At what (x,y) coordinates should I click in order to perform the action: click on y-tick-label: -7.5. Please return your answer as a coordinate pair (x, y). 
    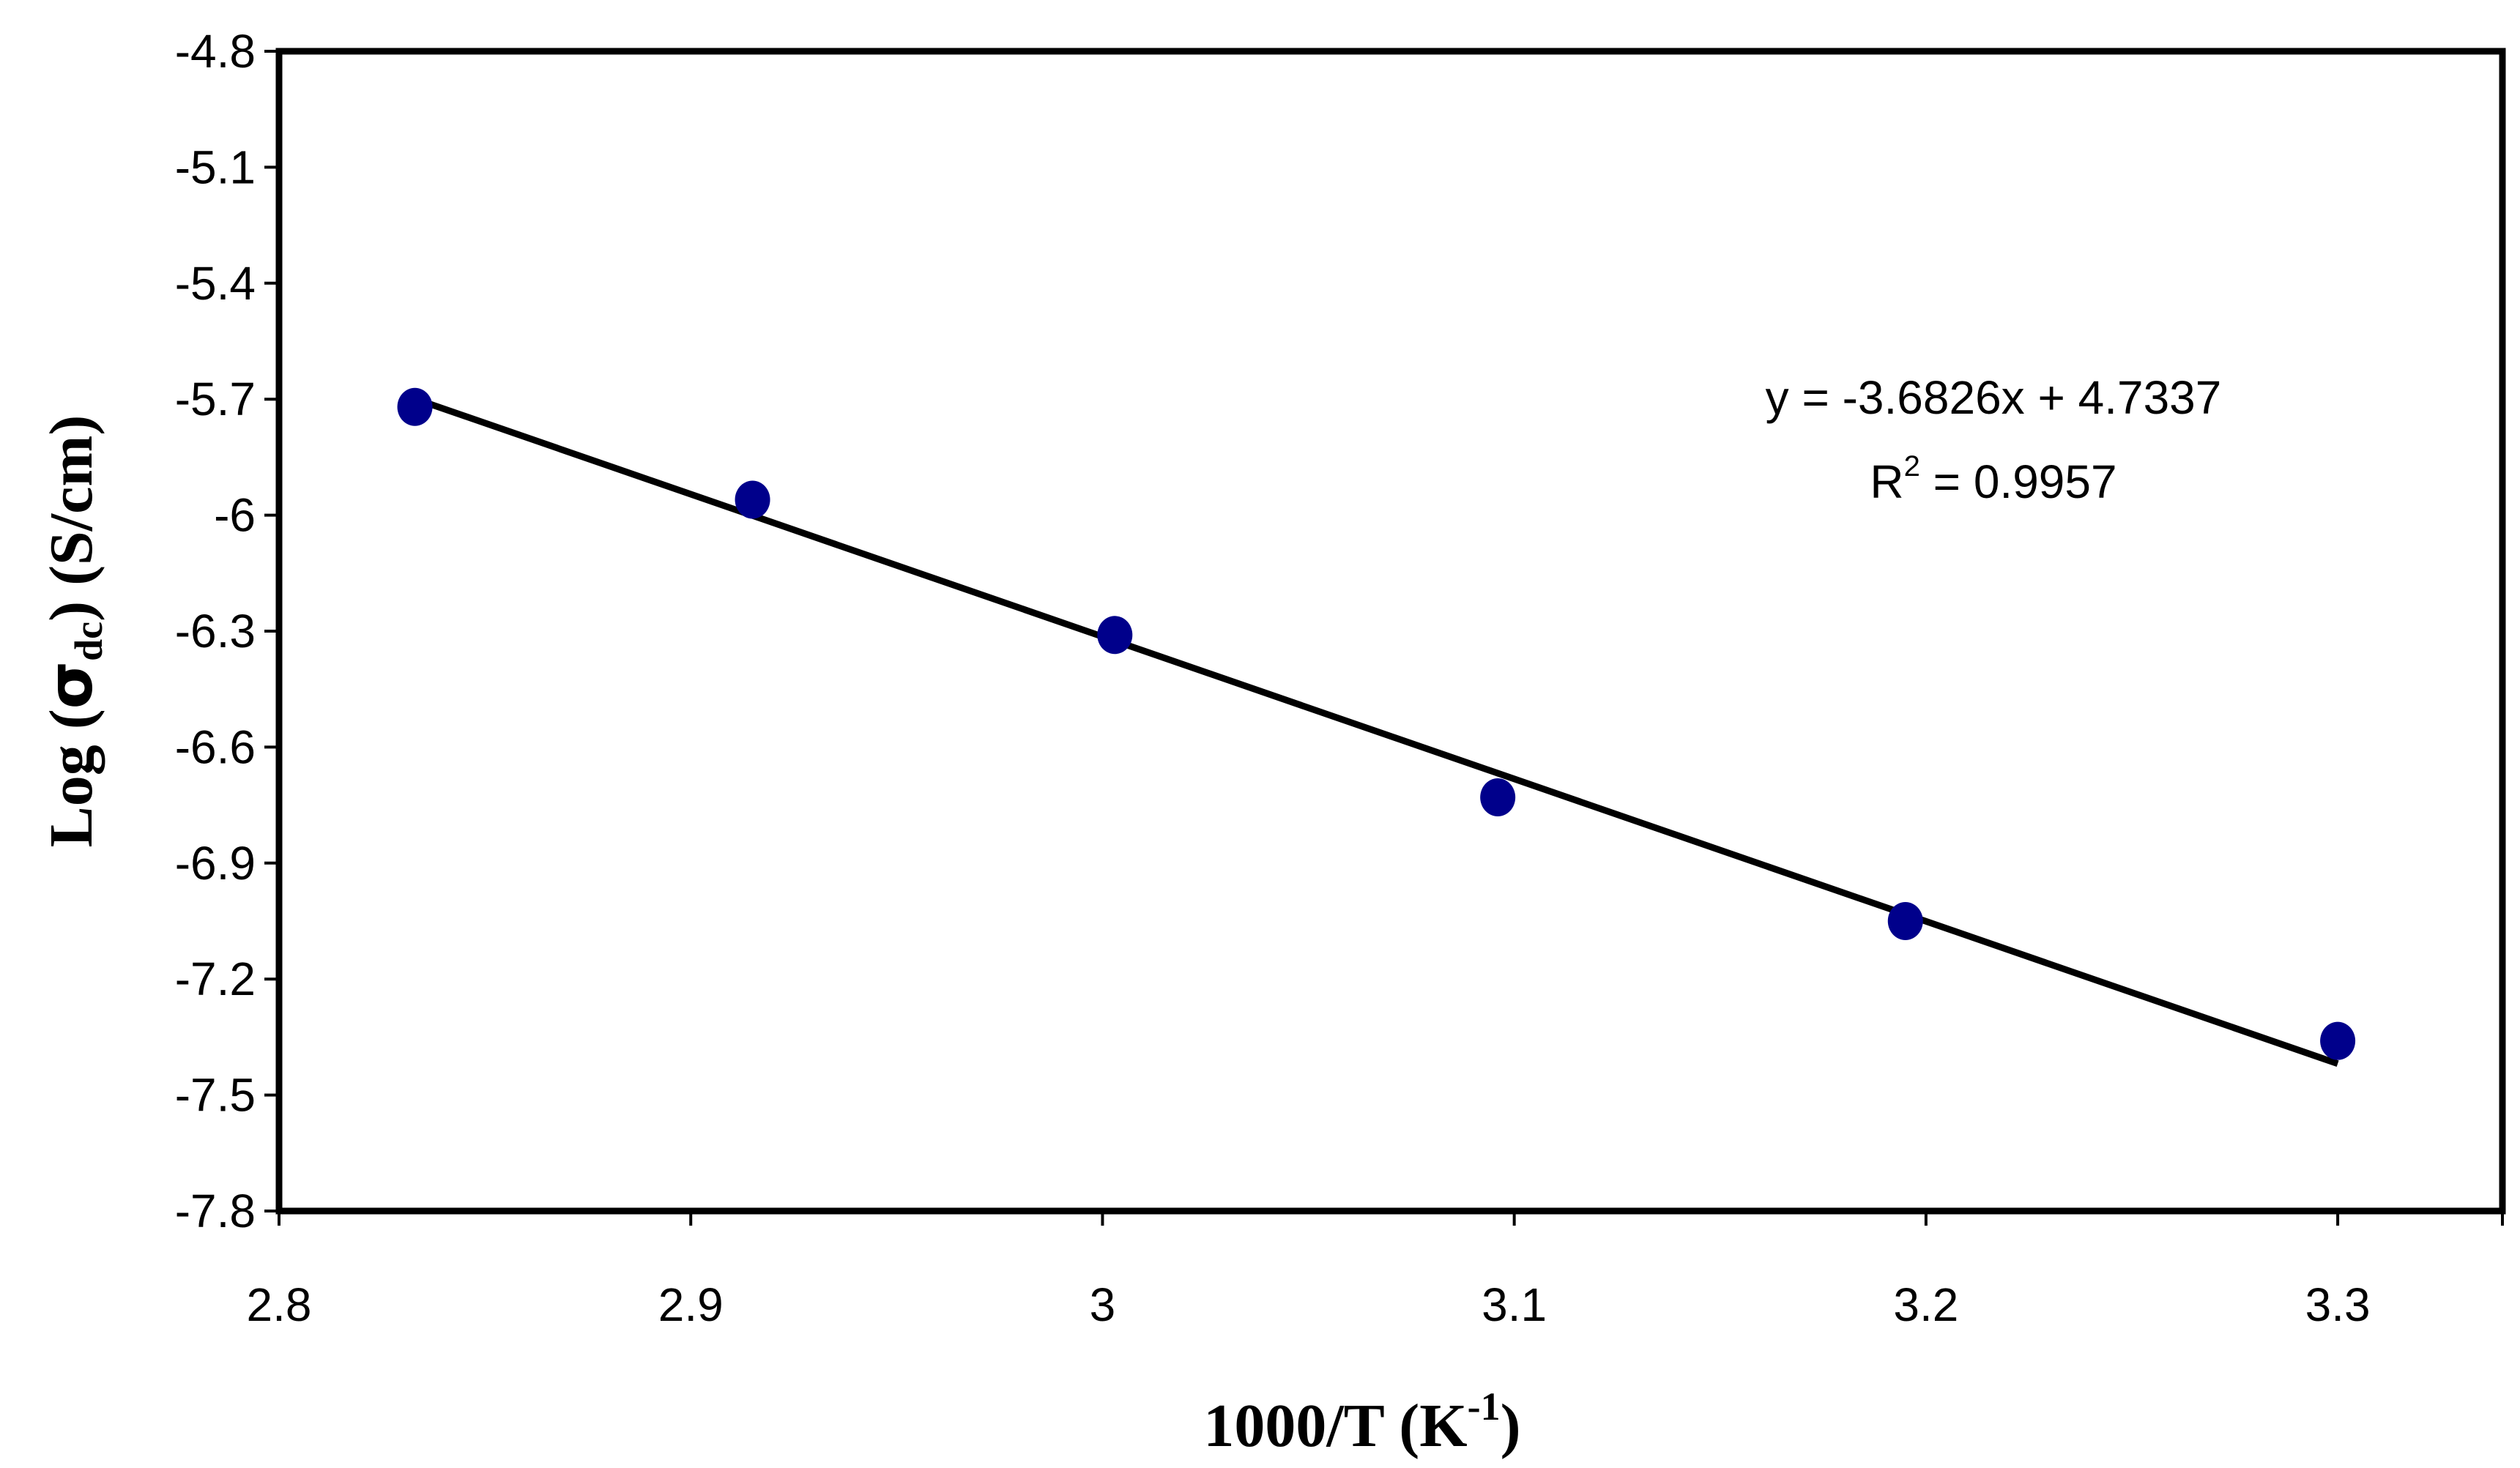
    Looking at the image, I should click on (216, 1095).